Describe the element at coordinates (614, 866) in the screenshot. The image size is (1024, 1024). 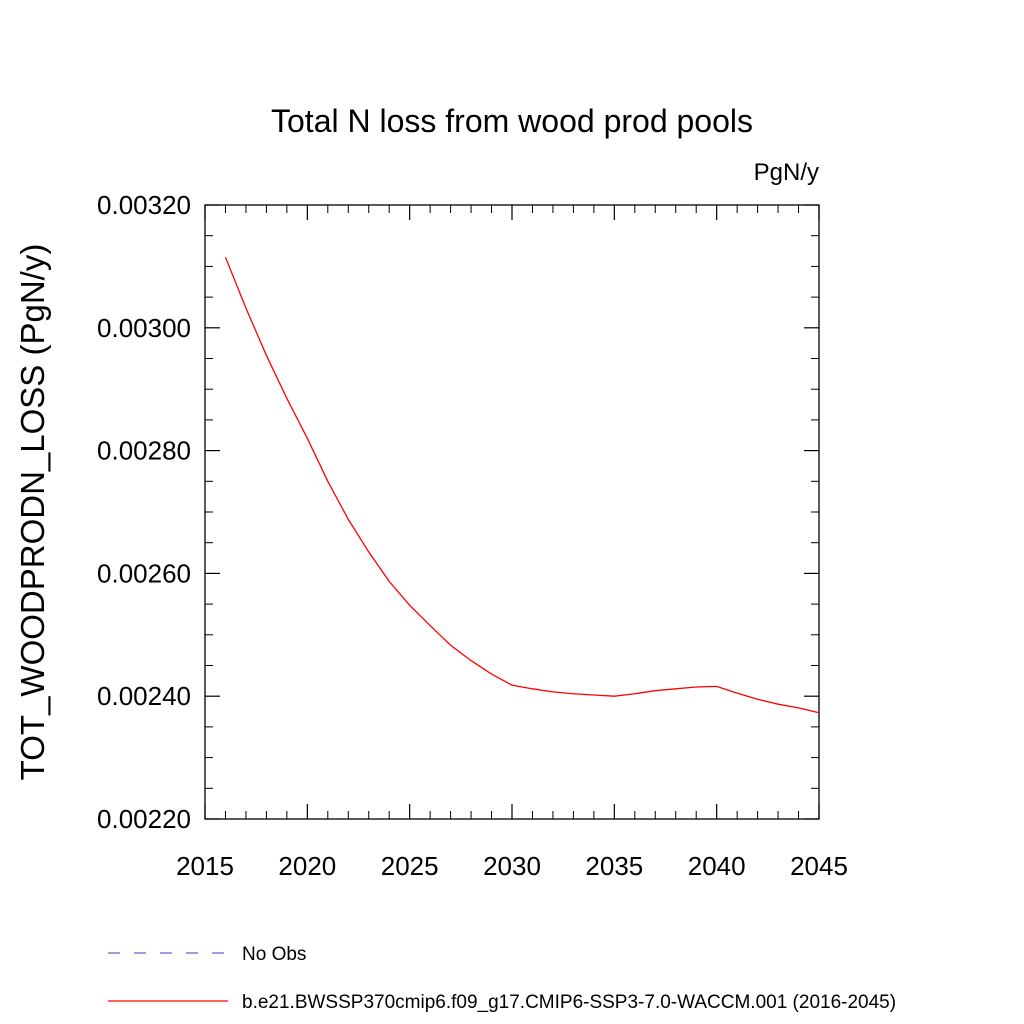
I see `x-tick-label: 2035` at that location.